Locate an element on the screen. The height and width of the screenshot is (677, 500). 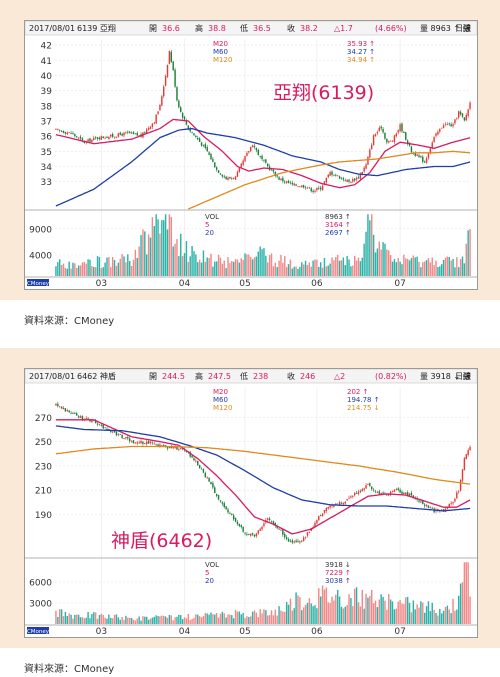
header-volume-value: 量 3918 ↓ 張 is located at coordinates (445, 376).